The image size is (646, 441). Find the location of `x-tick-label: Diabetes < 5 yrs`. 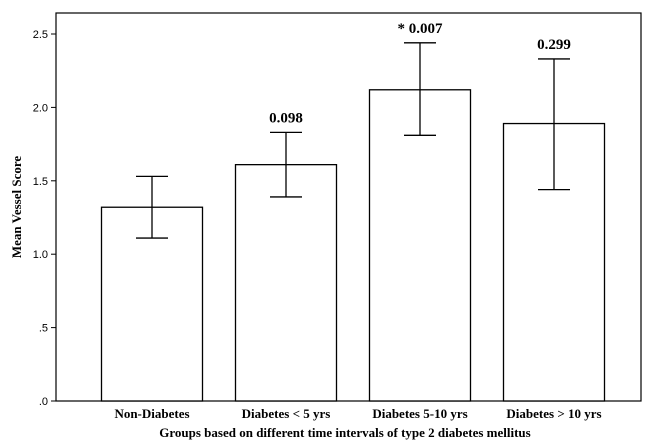

x-tick-label: Diabetes < 5 yrs is located at coordinates (286, 413).